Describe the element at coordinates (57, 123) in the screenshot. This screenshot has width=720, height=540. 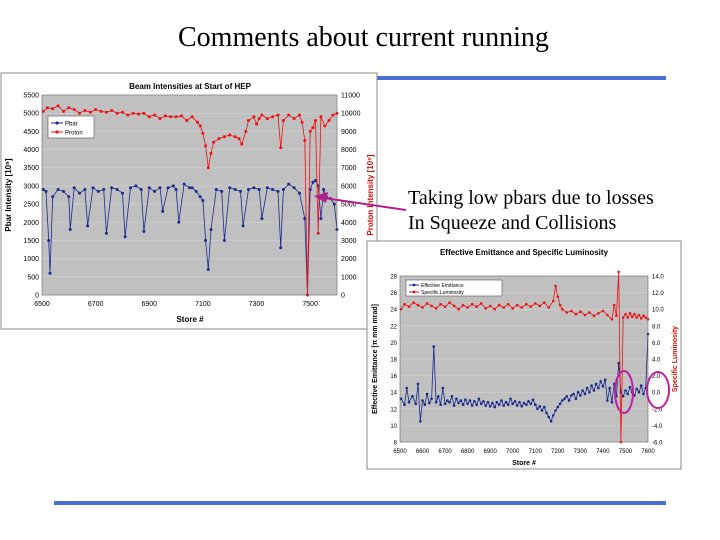
I see `legend-marker-pbar` at that location.